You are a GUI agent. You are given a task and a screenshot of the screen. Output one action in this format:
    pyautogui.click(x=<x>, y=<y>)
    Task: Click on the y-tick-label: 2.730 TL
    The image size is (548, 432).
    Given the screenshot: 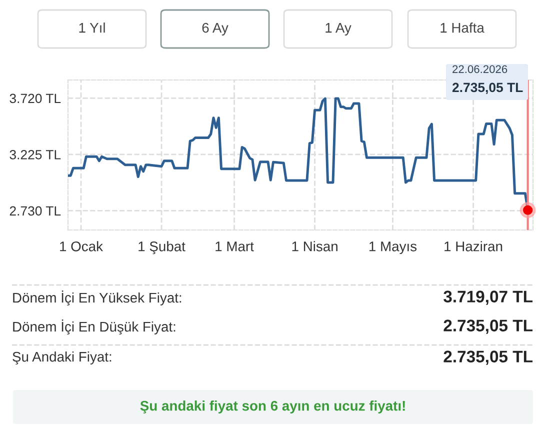 What is the action you would take?
    pyautogui.click(x=35, y=211)
    